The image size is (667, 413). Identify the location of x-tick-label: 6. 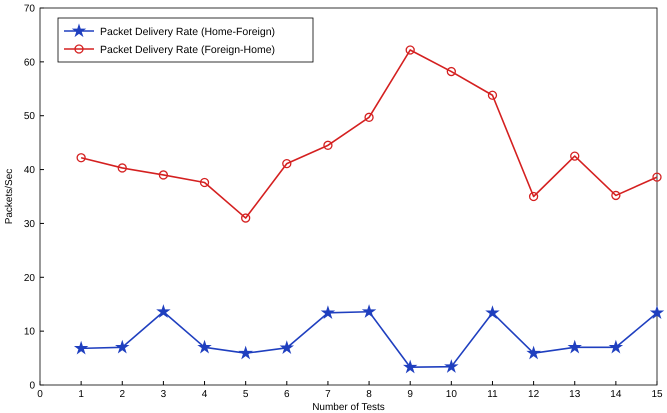
(287, 394).